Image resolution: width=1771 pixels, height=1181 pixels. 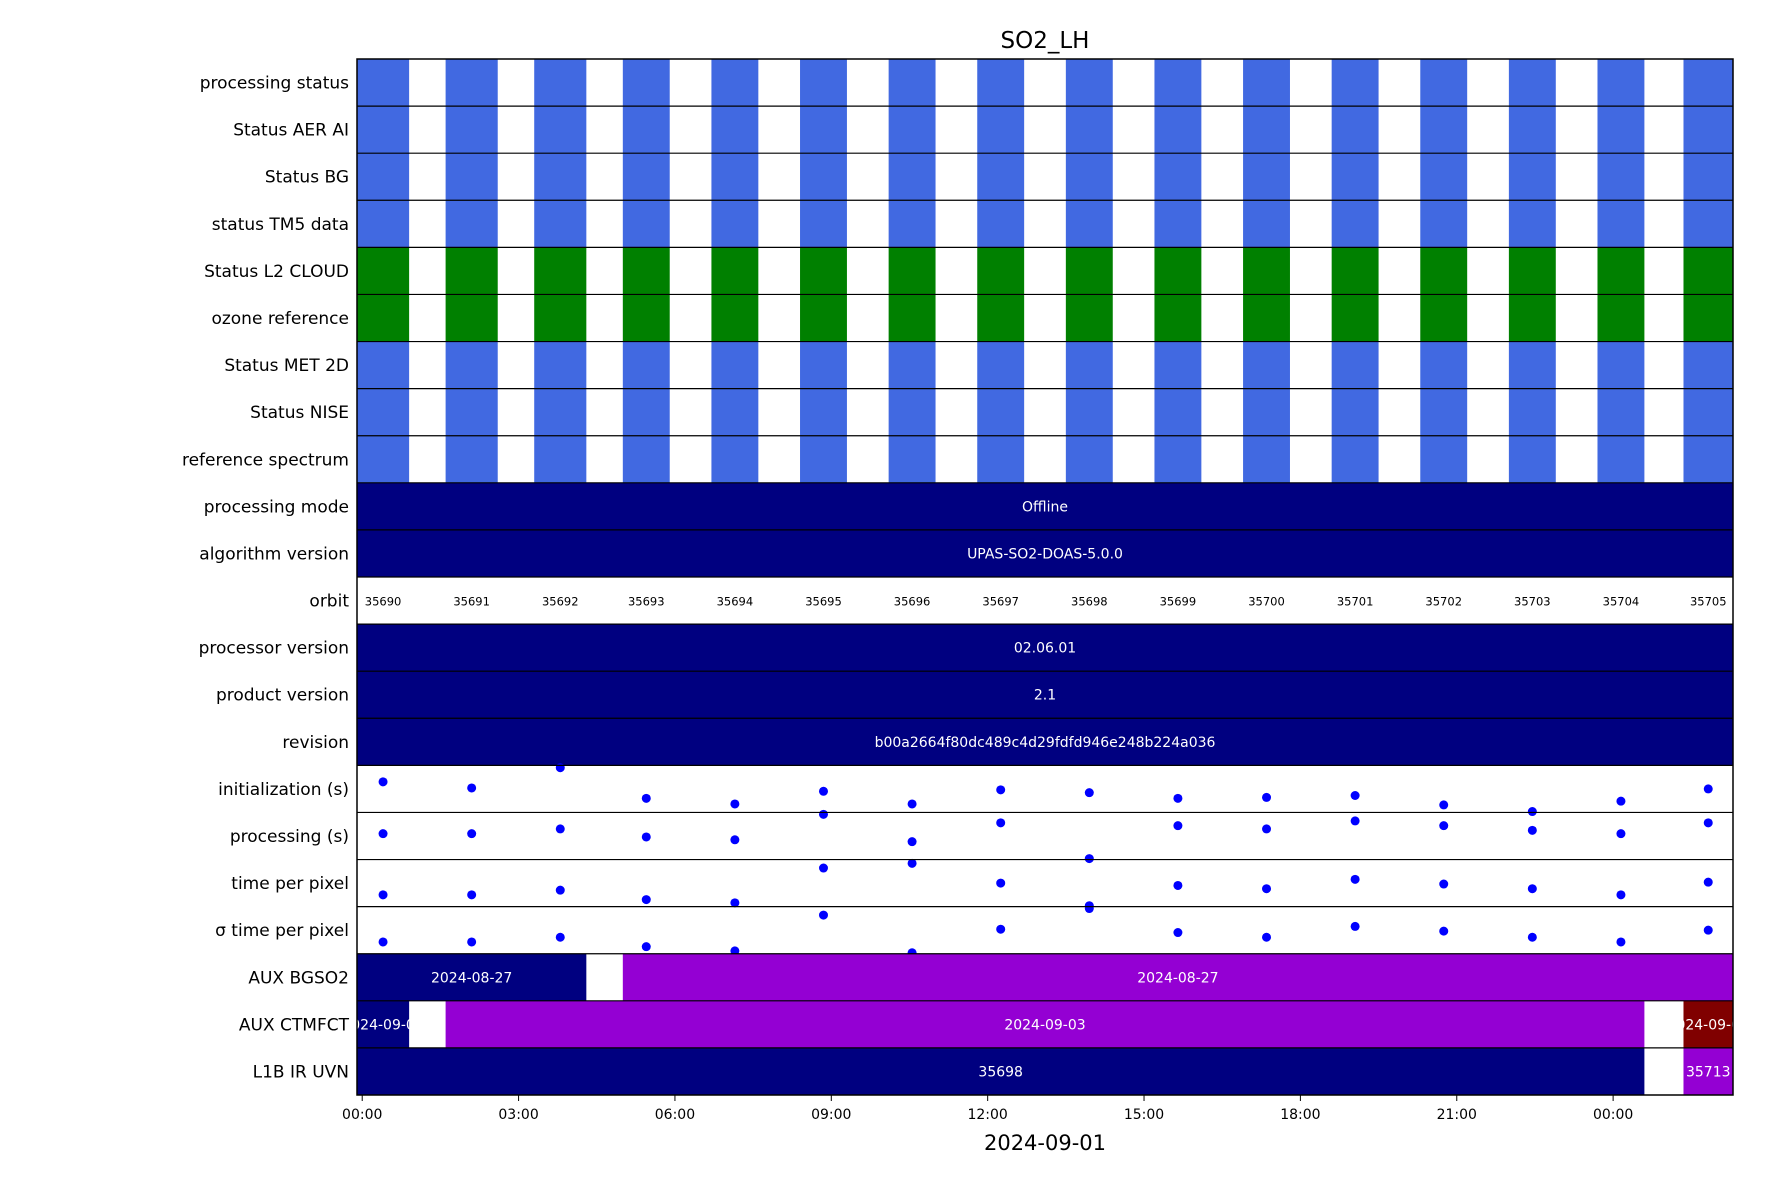 I want to click on row-label: AUX BGSO2, so click(x=298, y=978).